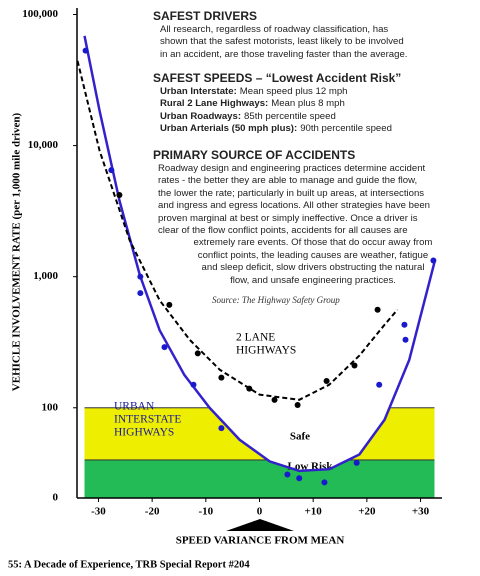  I want to click on y-origin-label: 0, so click(56, 498).